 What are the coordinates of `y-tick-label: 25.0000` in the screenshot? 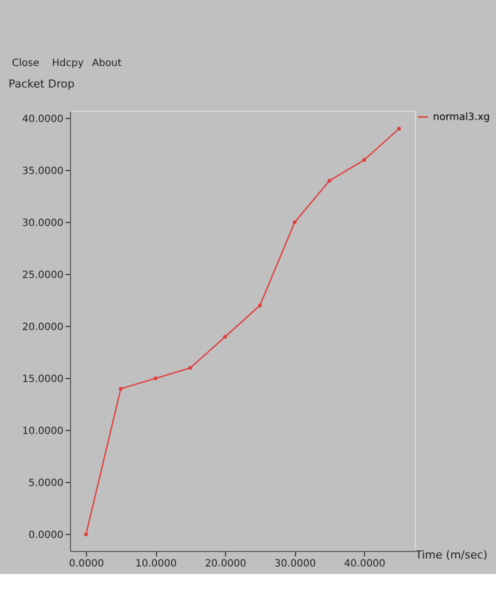 It's located at (43, 275).